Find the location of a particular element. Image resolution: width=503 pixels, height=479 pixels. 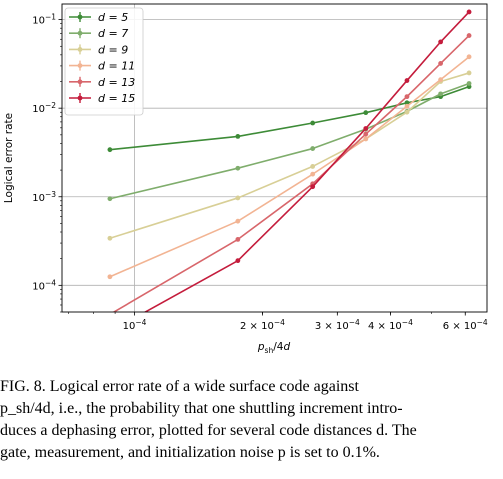

legend-box is located at coordinates (104, 61).